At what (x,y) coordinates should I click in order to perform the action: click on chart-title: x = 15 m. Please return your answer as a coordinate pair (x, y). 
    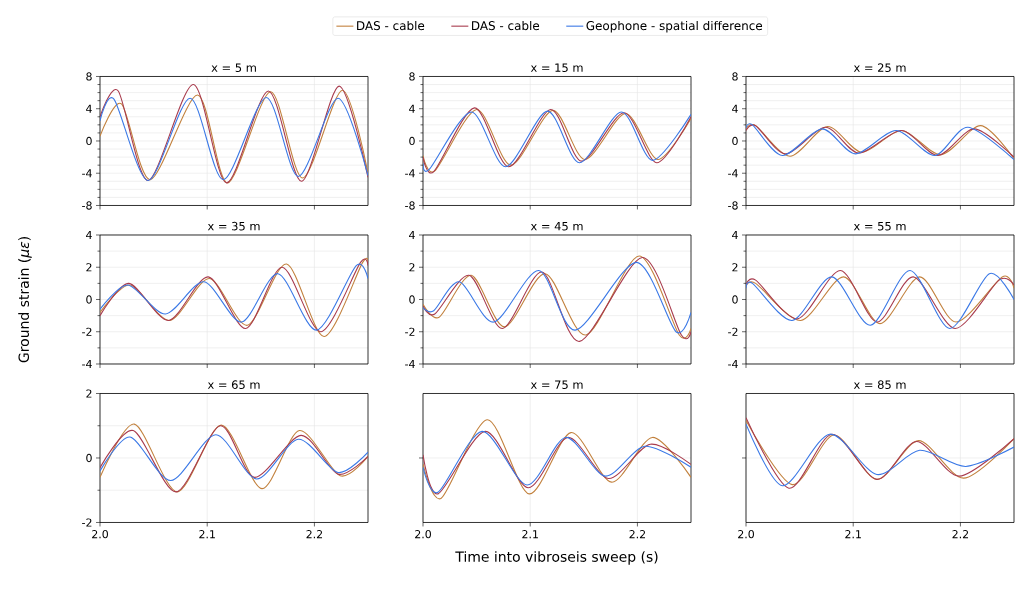
    Looking at the image, I should click on (556, 67).